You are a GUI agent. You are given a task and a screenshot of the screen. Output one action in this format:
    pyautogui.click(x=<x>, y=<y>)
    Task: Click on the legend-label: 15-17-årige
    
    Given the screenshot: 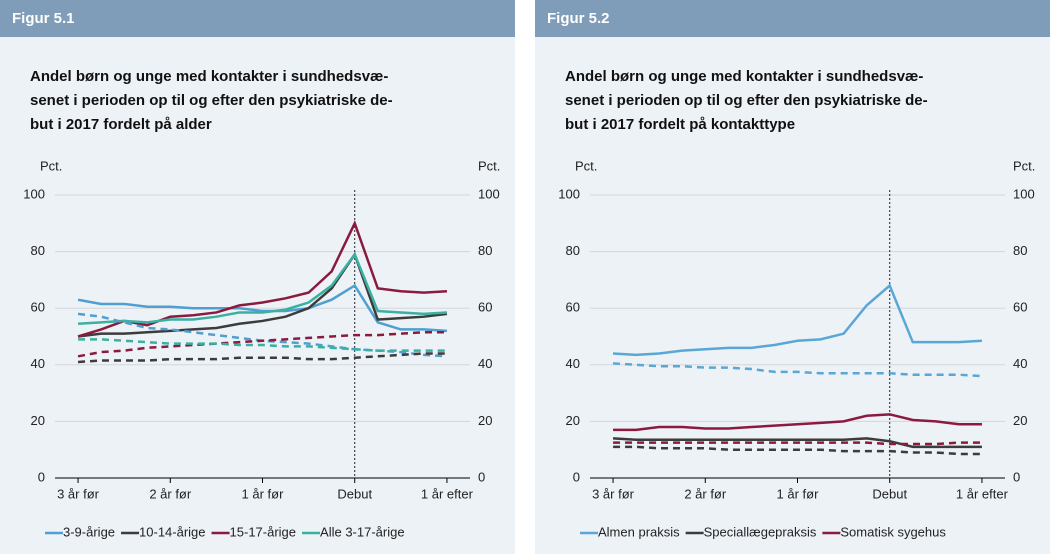 What is the action you would take?
    pyautogui.click(x=263, y=531)
    